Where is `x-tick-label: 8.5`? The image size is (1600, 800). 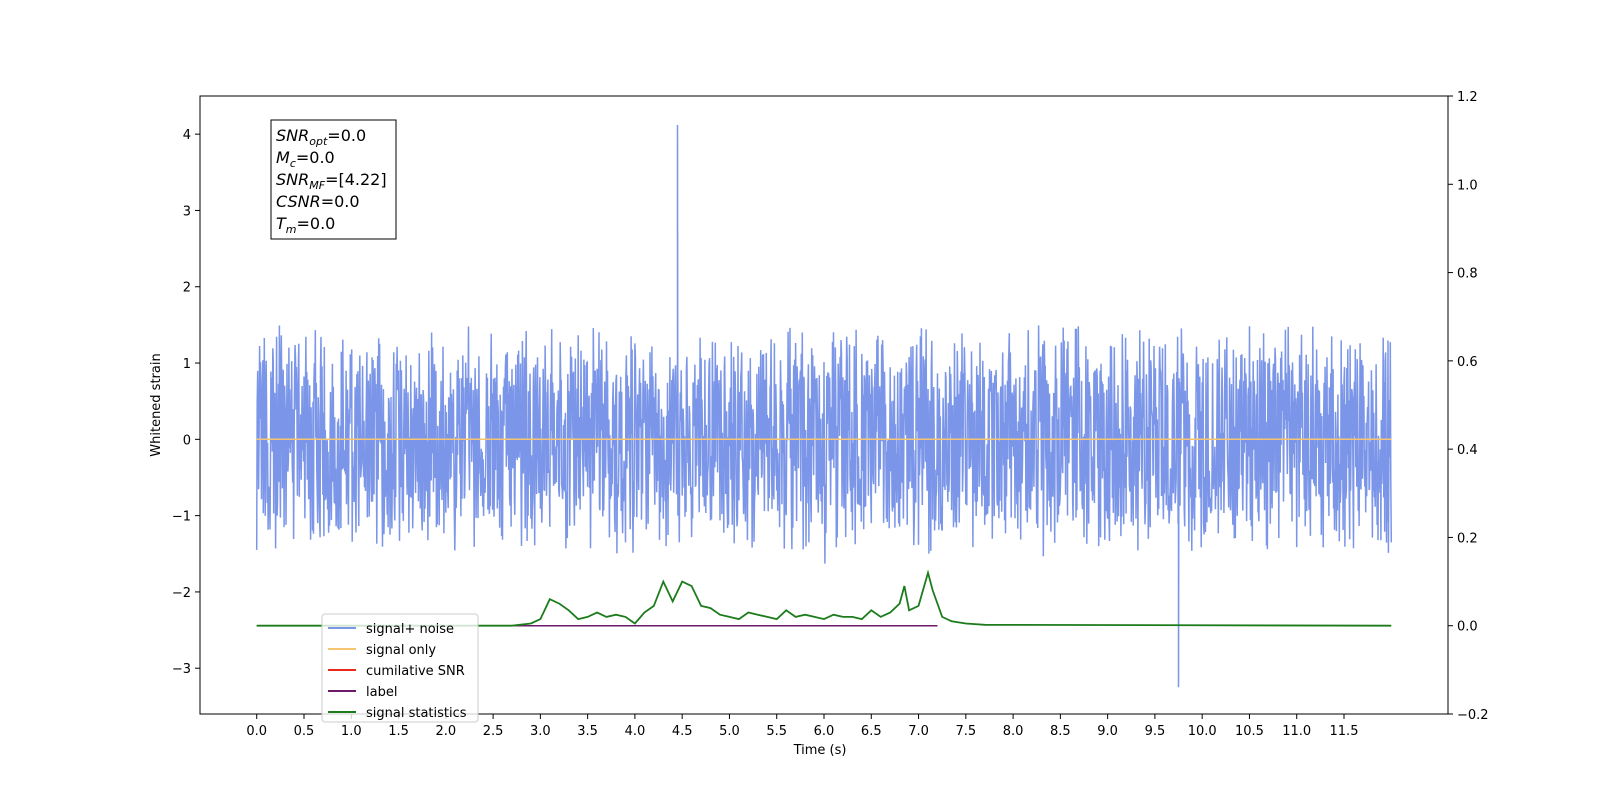 x-tick-label: 8.5 is located at coordinates (1060, 731).